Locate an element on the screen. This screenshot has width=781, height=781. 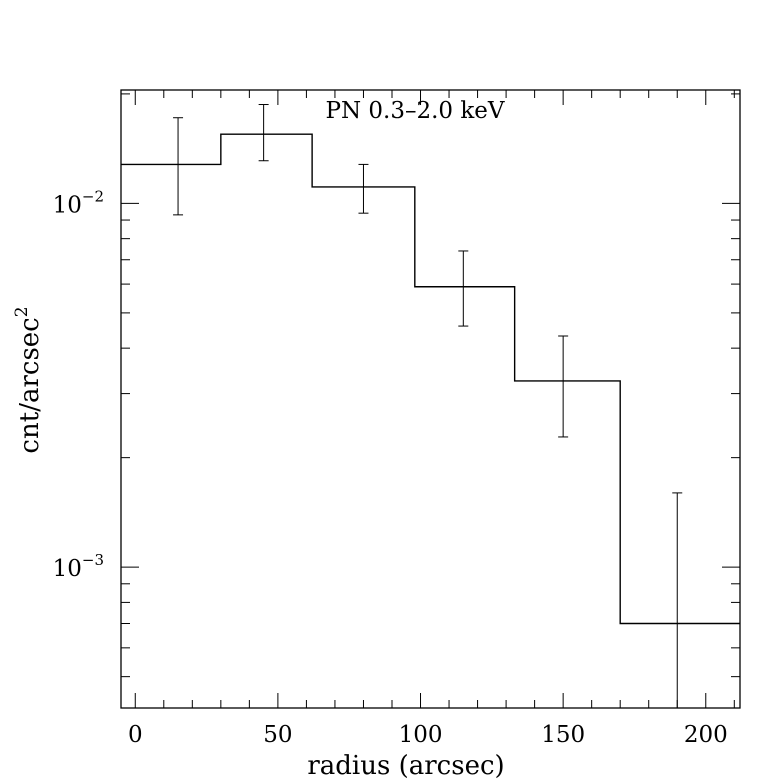
y-tick-labels: 10⁻³ 10⁻² is located at coordinates (78, 384).